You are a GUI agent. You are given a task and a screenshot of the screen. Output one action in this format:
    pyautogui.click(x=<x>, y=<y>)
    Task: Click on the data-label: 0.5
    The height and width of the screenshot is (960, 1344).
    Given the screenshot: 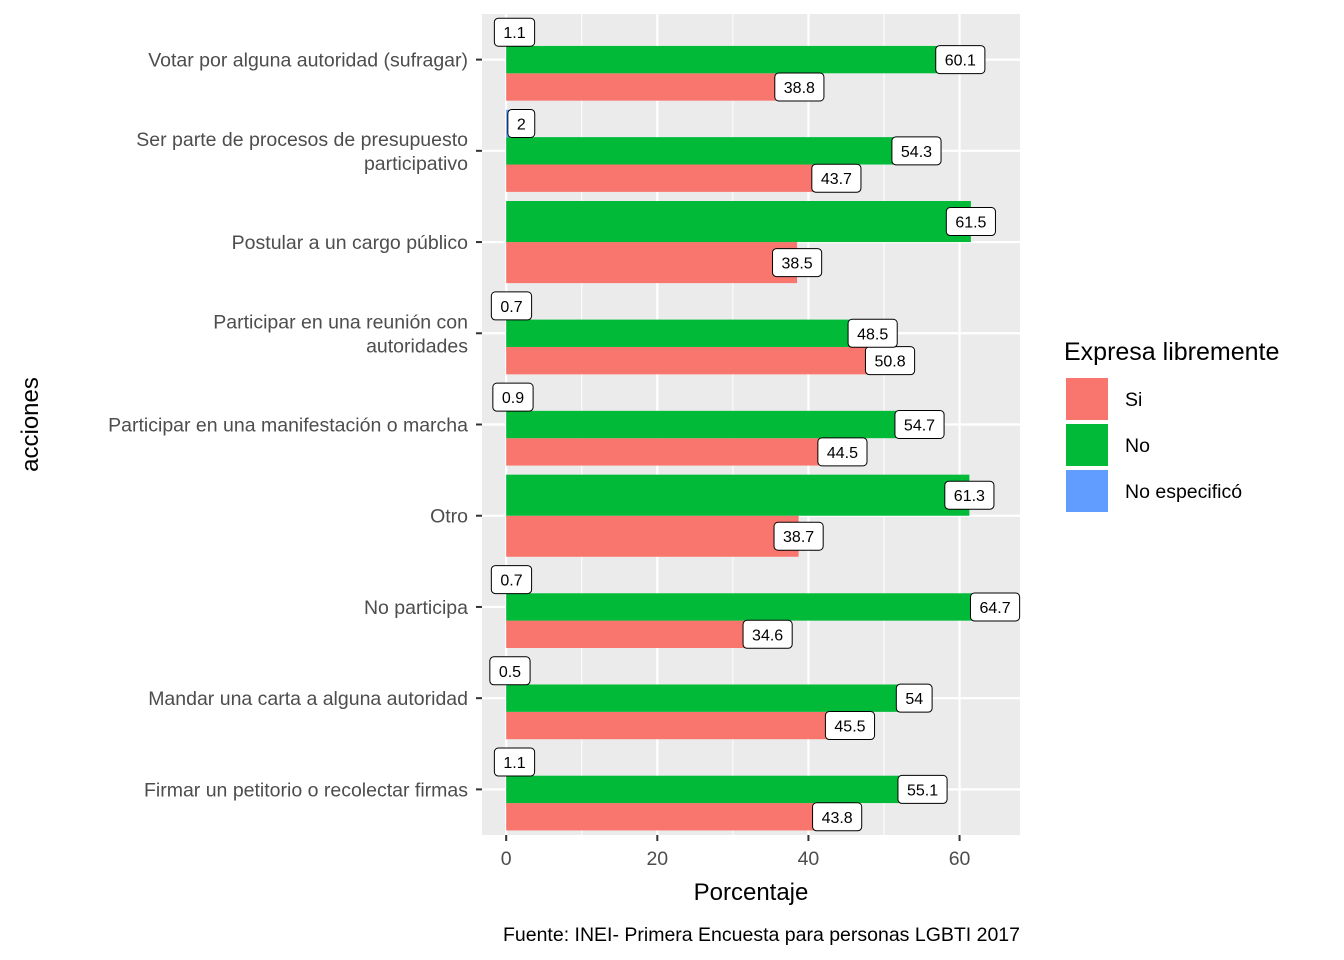 What is the action you would take?
    pyautogui.click(x=510, y=671)
    